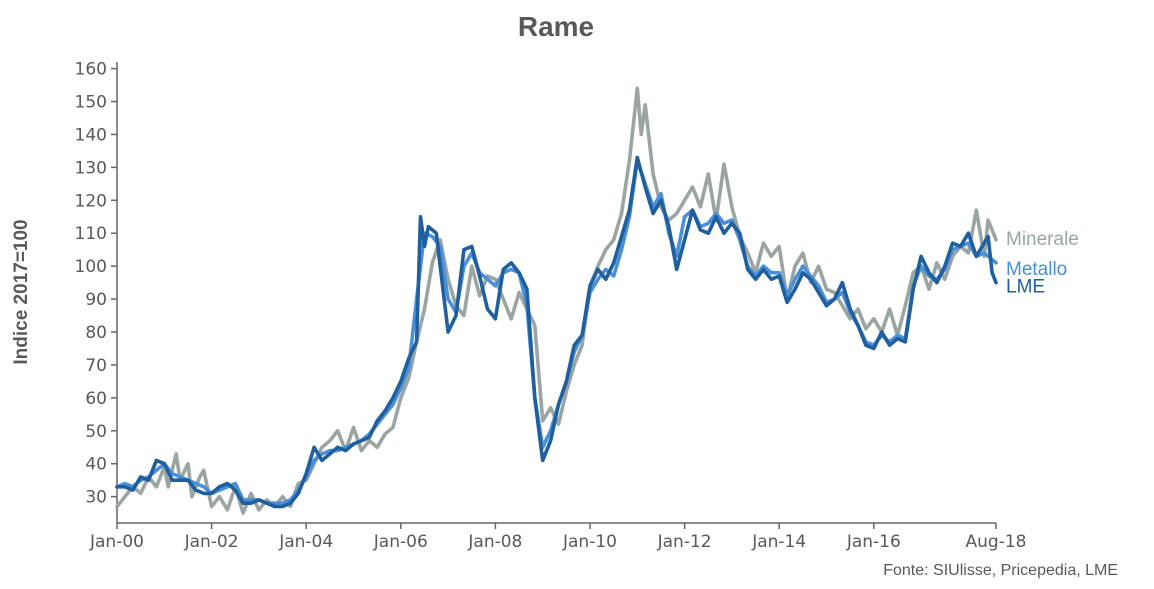 This screenshot has width=1154, height=589. Describe the element at coordinates (91, 201) in the screenshot. I see `y-tick-label: 120` at that location.